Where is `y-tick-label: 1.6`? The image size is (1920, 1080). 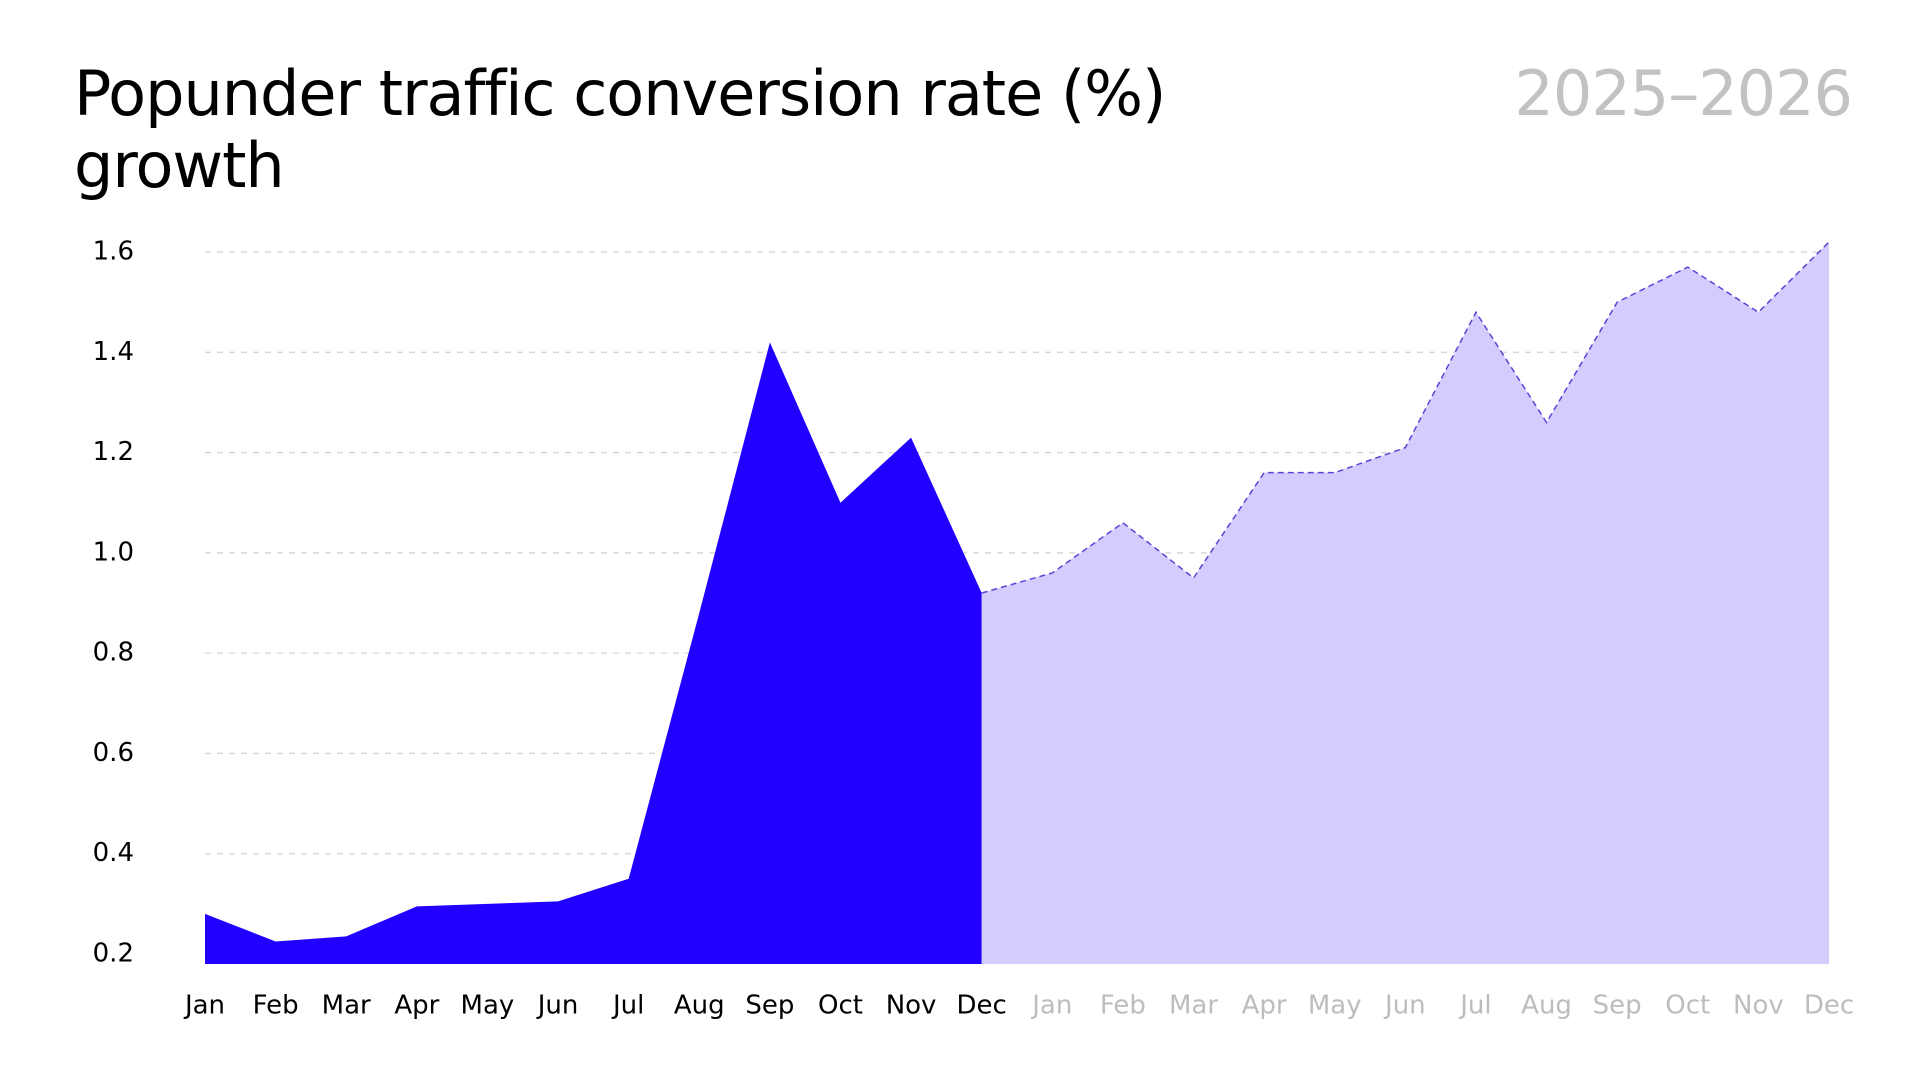 y-tick-label: 1.6 is located at coordinates (113, 252).